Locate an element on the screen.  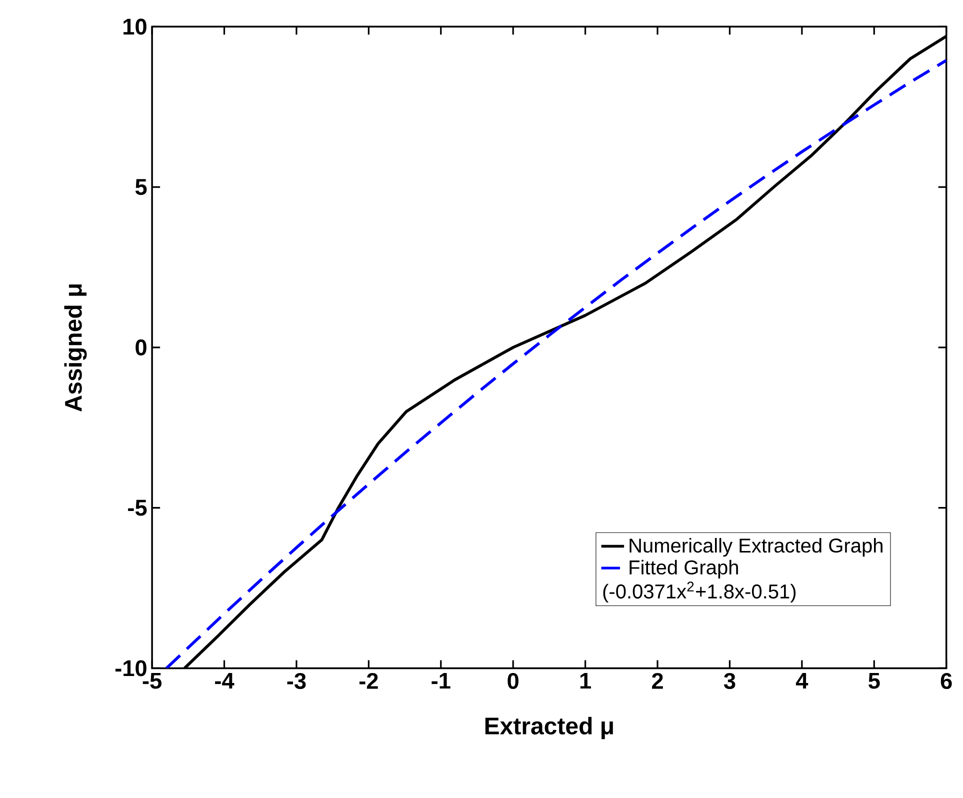
legend-label: Numerically Extracted Graph is located at coordinates (756, 547).